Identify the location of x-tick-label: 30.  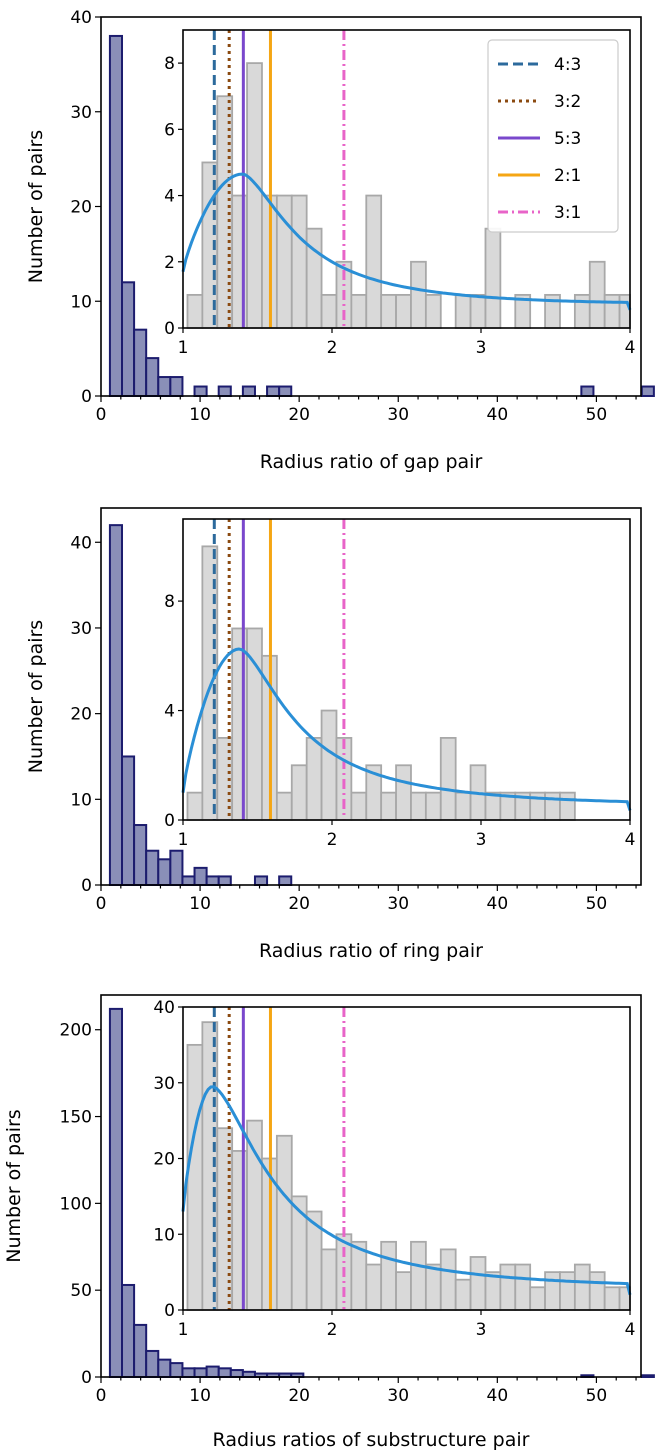
(398, 415).